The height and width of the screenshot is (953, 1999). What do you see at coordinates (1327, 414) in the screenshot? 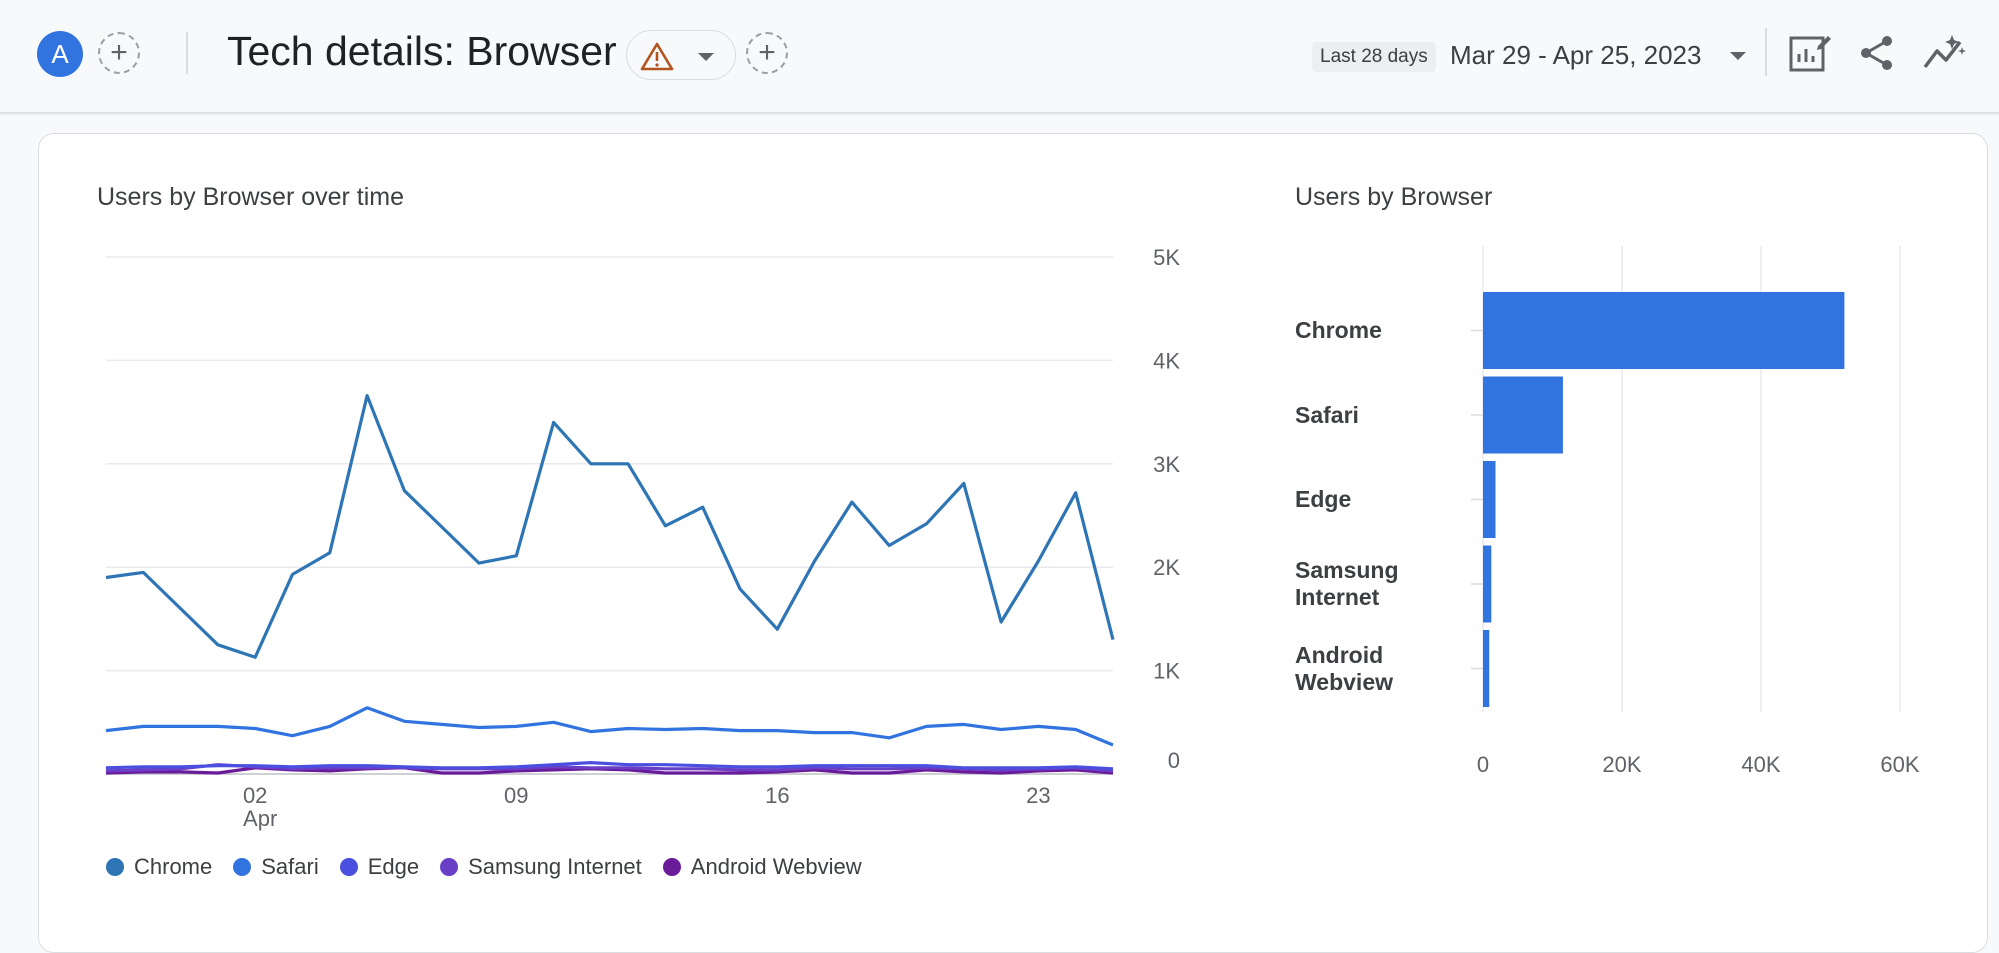
I see `bar-category-label: Safari` at bounding box center [1327, 414].